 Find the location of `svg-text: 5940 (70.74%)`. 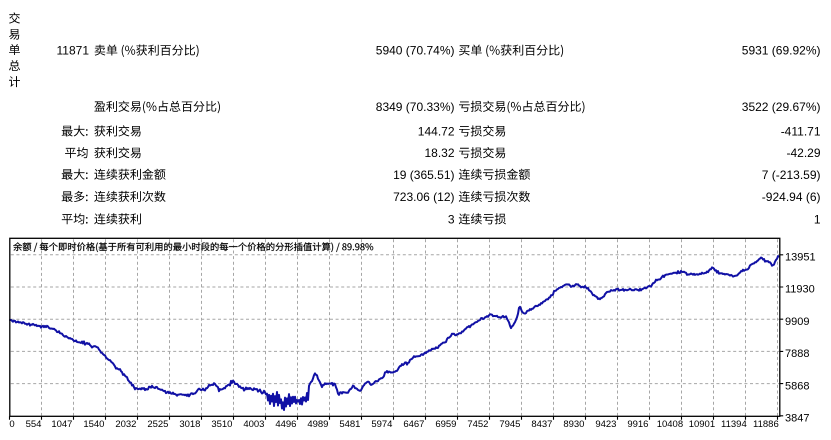

svg-text: 5940 (70.74%) is located at coordinates (415, 51).